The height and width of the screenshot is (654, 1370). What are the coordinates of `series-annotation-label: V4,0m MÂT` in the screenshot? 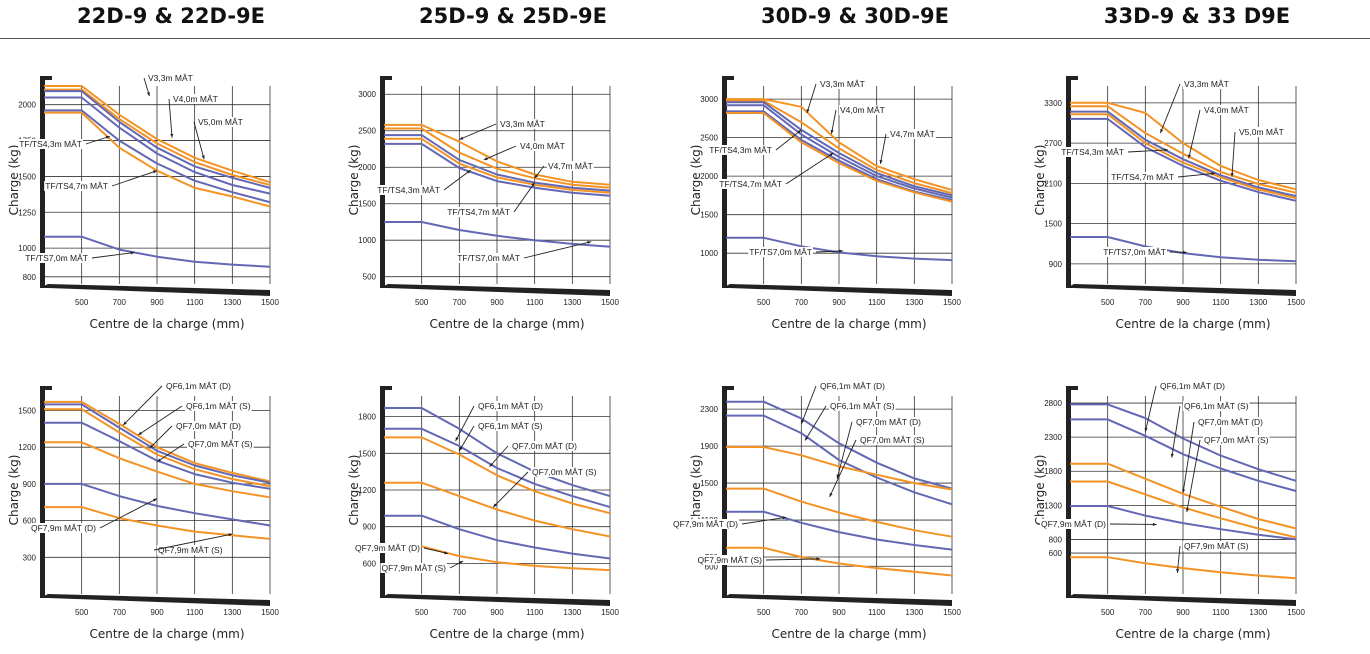 It's located at (542, 146).